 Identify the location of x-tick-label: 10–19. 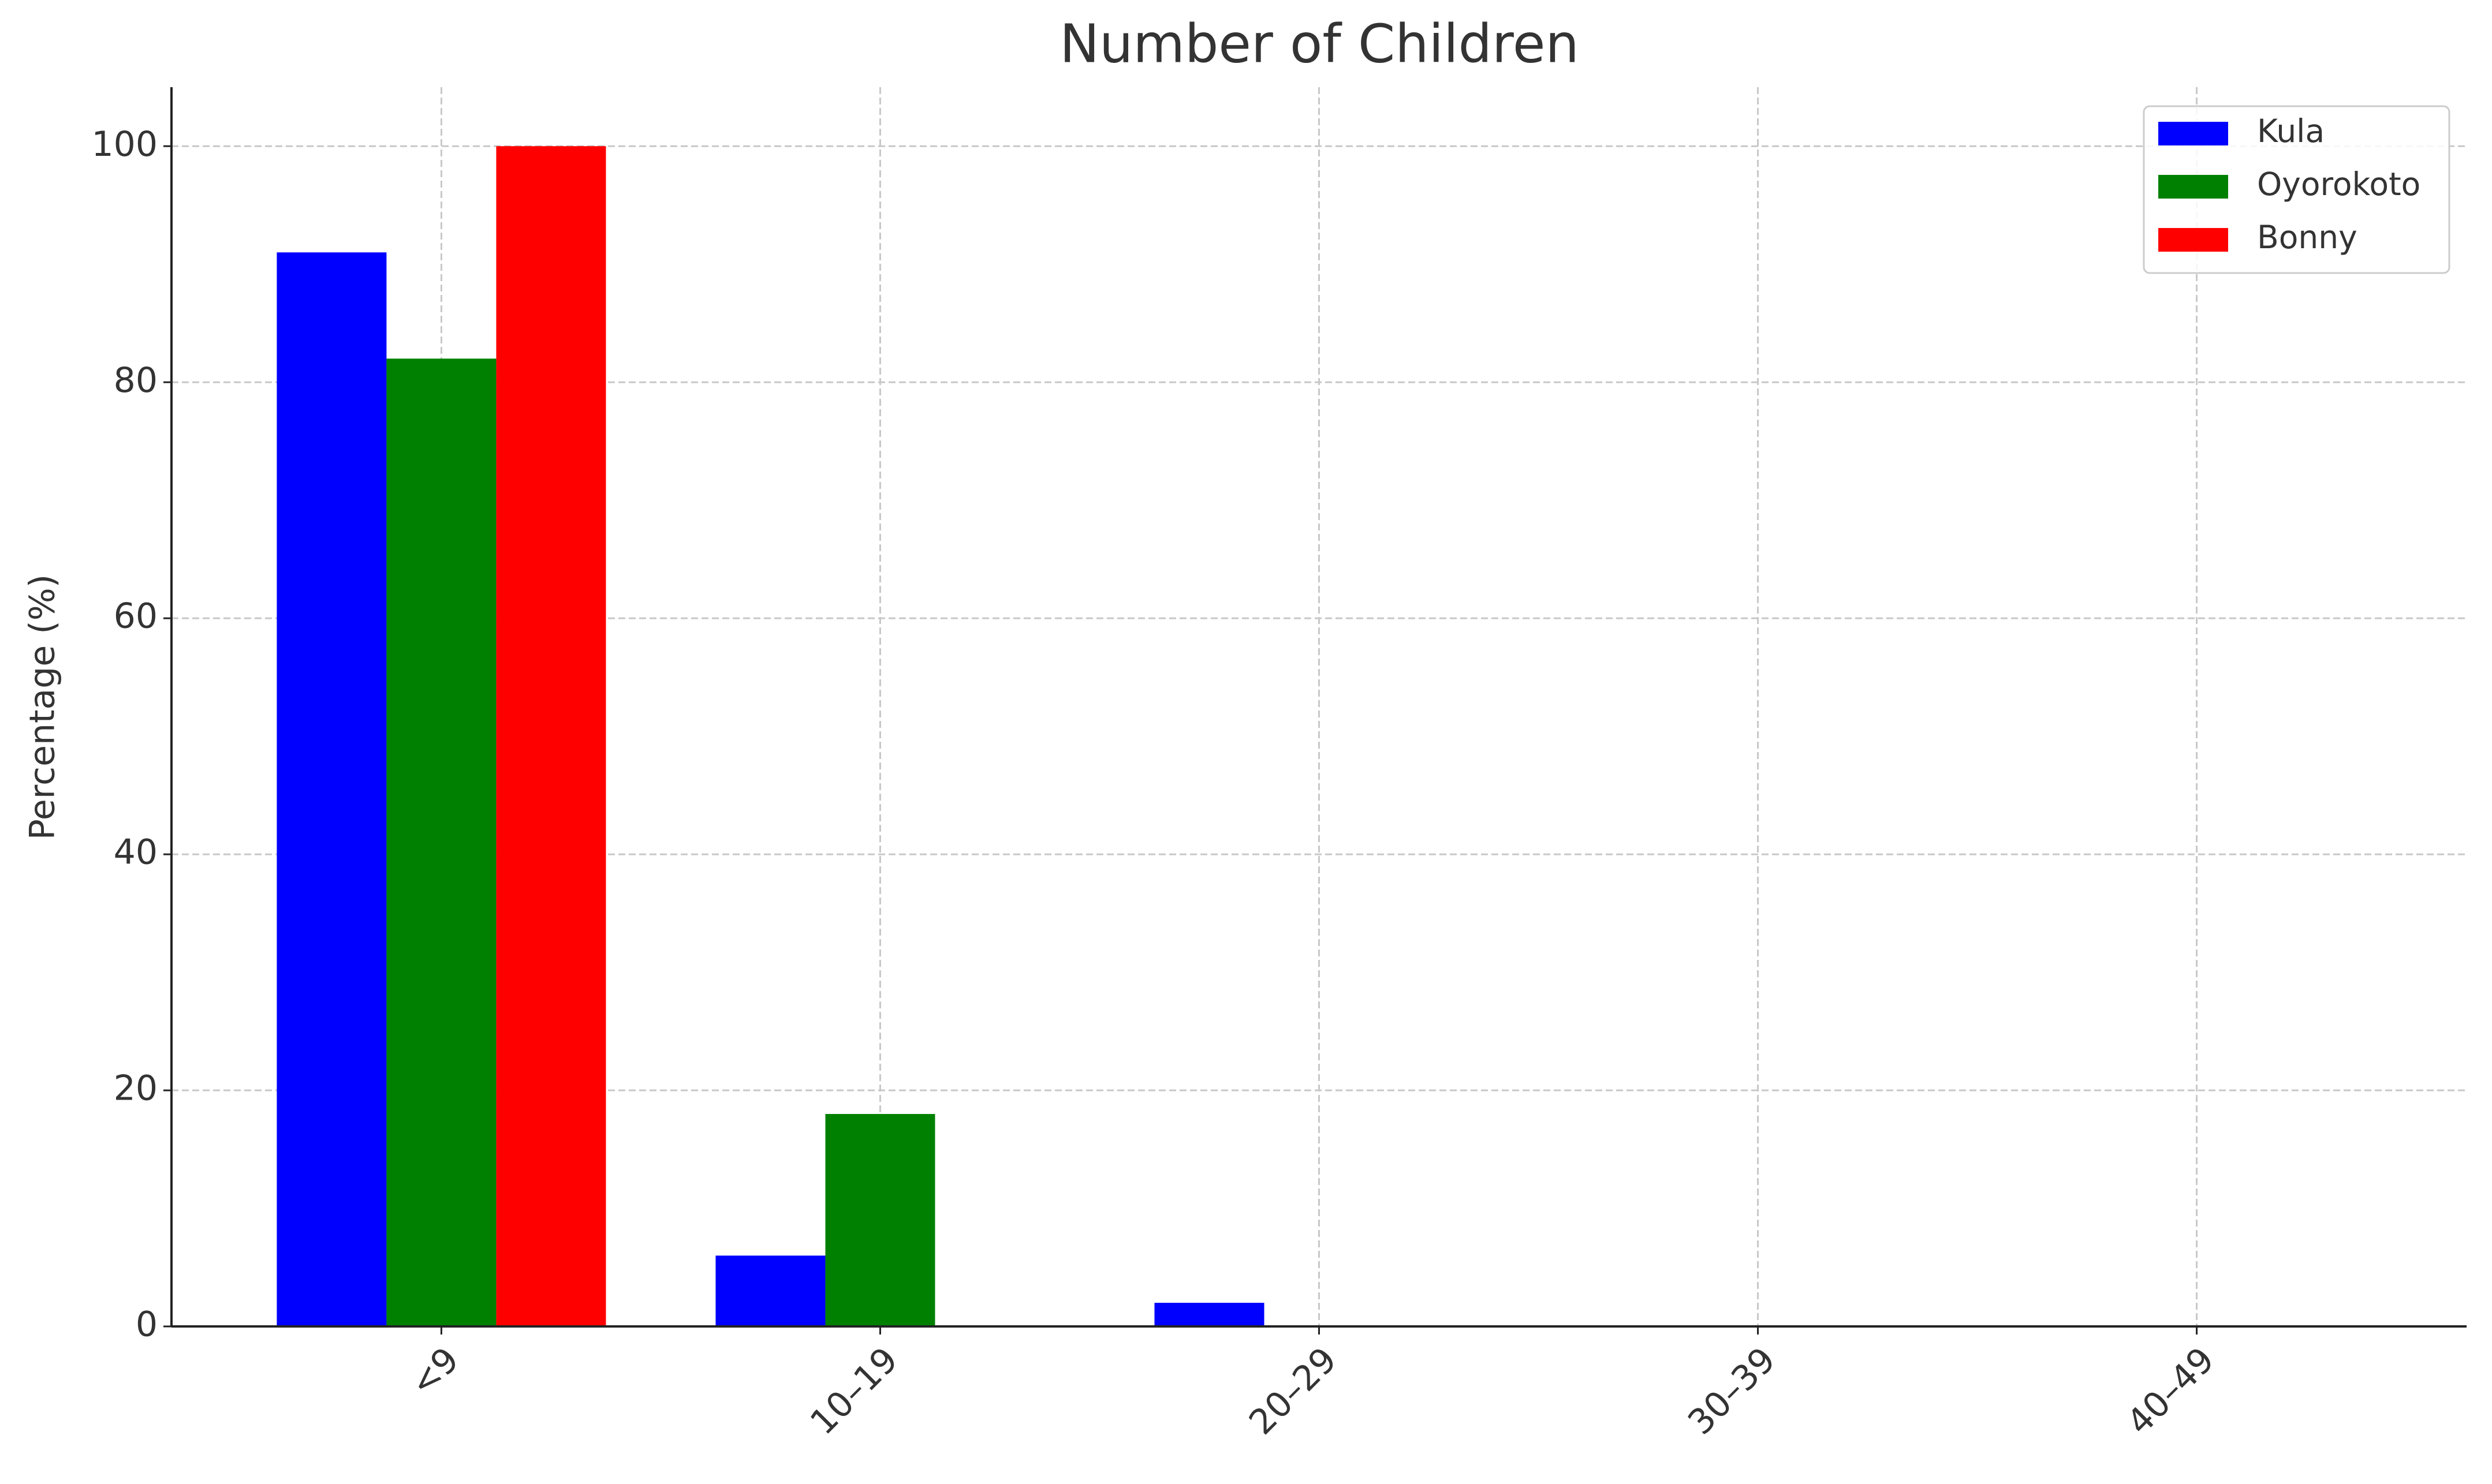
(855, 1392).